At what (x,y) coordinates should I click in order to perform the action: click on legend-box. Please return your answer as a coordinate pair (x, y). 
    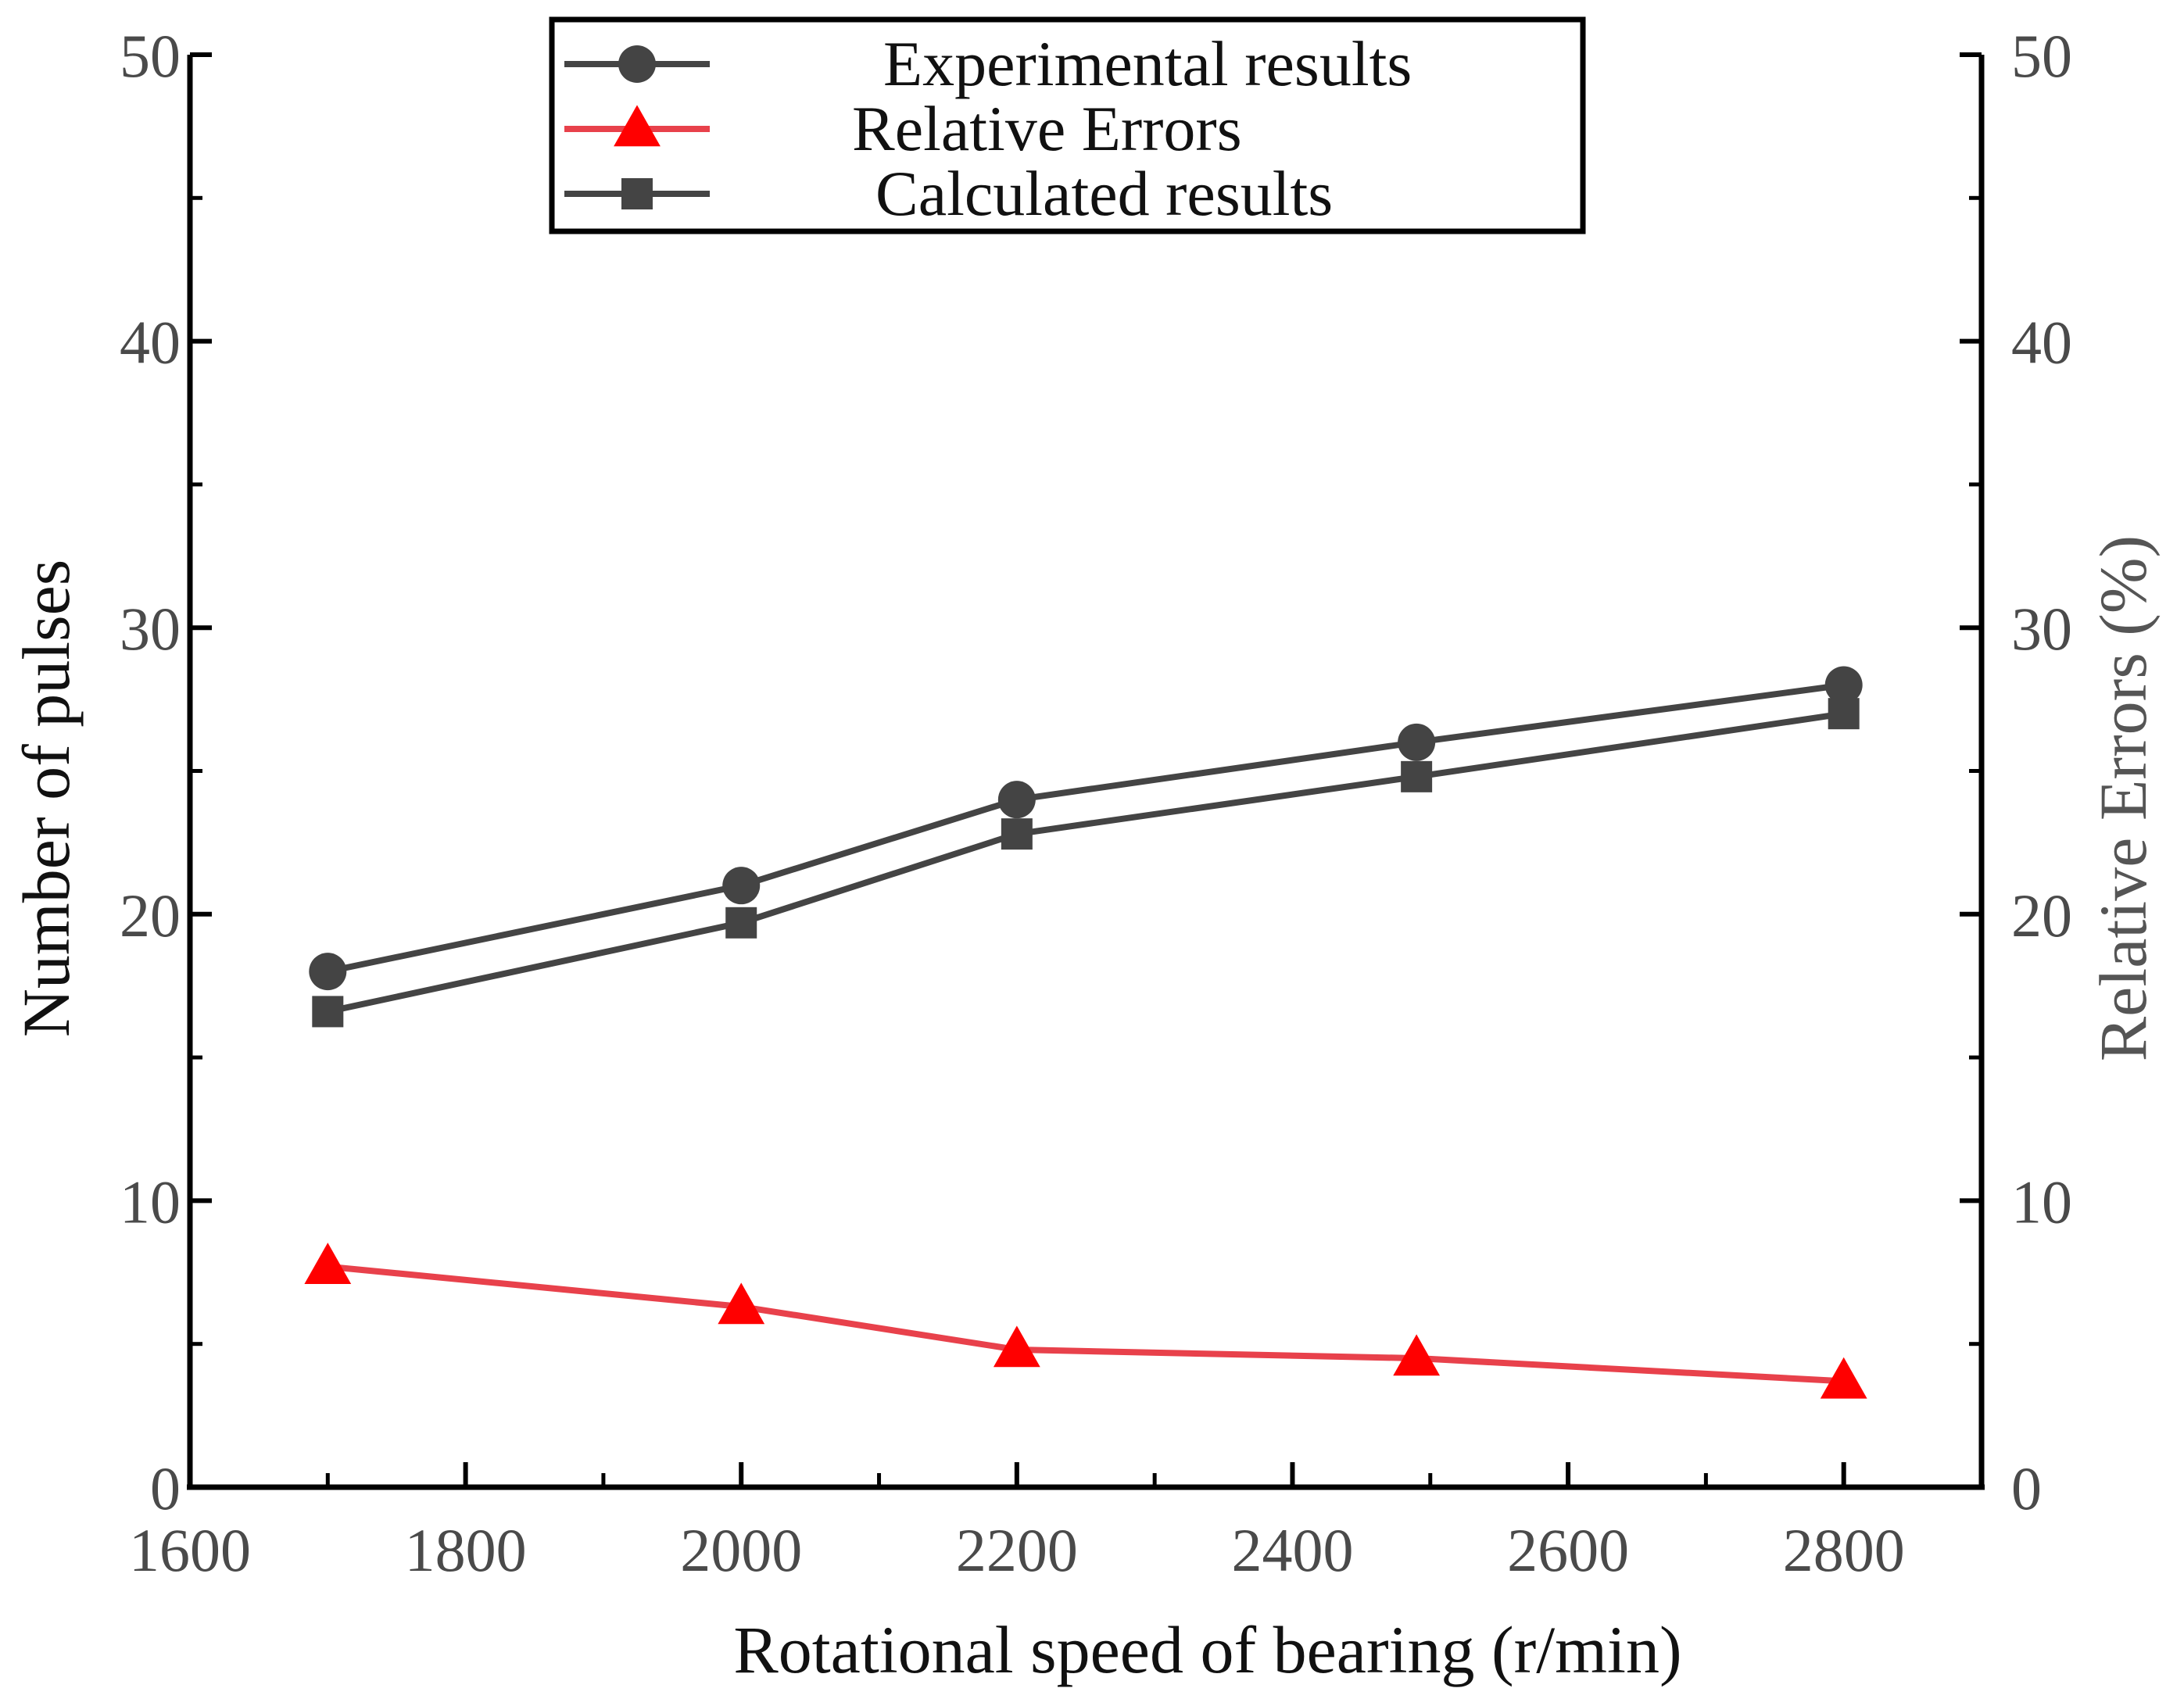
    Looking at the image, I should click on (1067, 125).